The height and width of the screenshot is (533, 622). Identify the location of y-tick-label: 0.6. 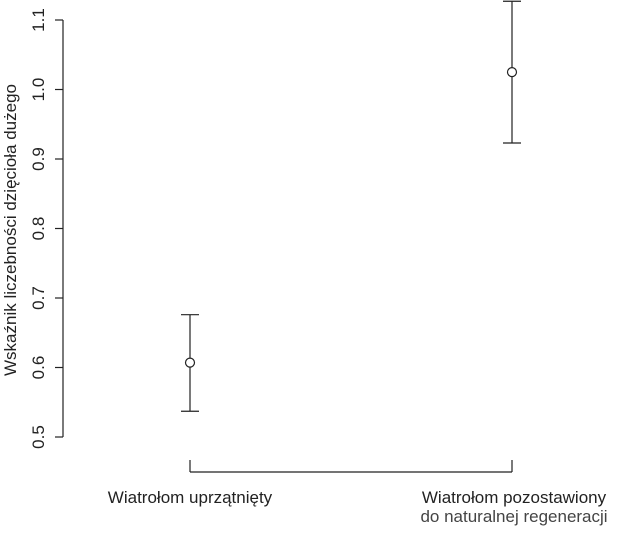
(38, 368).